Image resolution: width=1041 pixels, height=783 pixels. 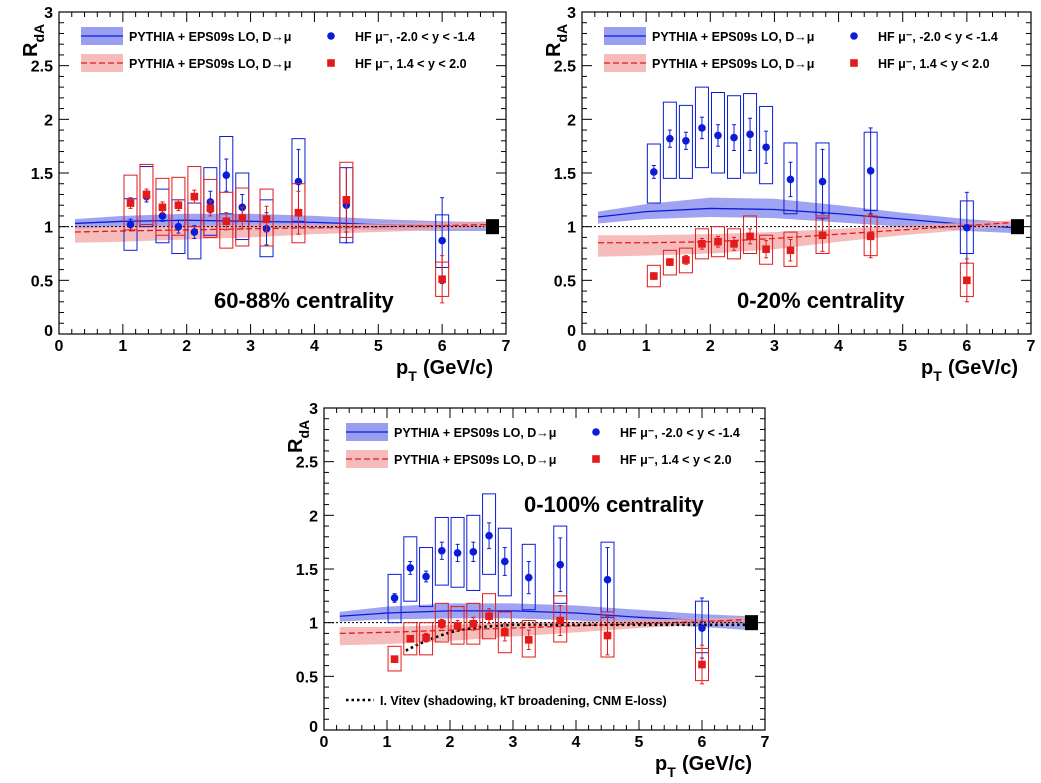 I want to click on x-axis-title-p-text: pT, so click(x=931, y=370).